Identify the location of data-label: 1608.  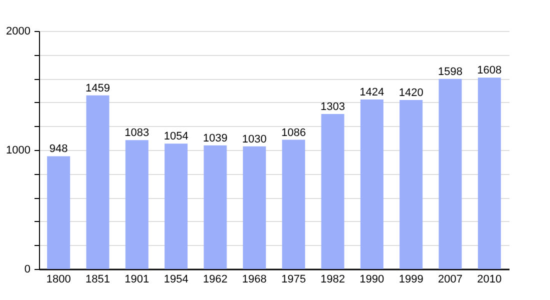
(489, 70).